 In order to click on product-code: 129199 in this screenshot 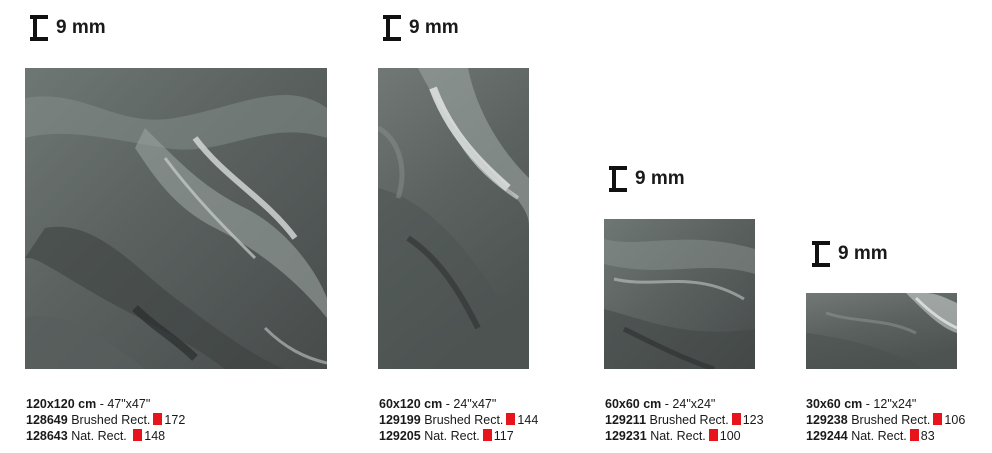, I will do `click(400, 420)`.